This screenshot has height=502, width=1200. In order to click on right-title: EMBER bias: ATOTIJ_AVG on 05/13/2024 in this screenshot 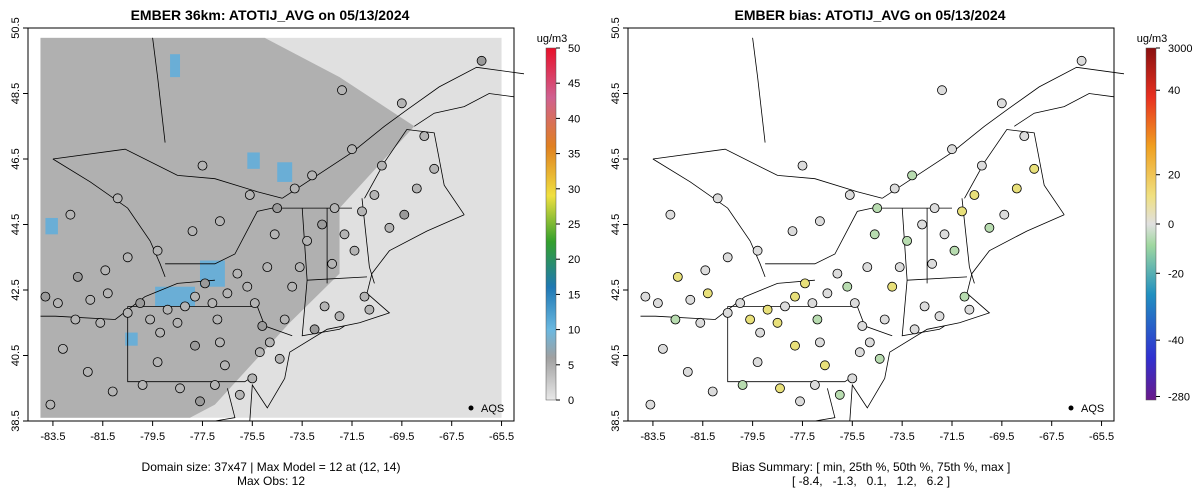, I will do `click(869, 15)`.